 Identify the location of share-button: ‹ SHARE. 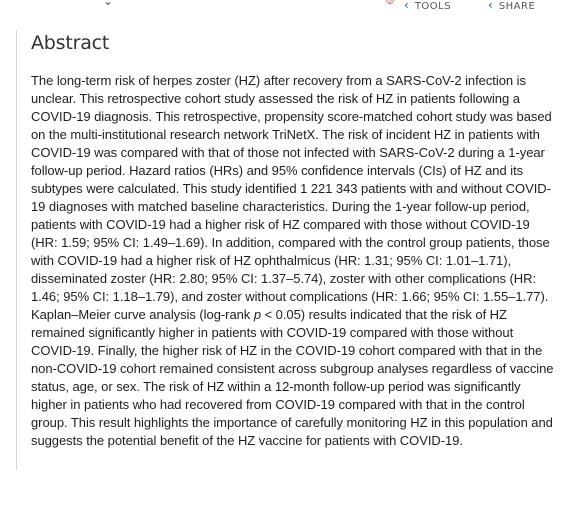
(511, 6).